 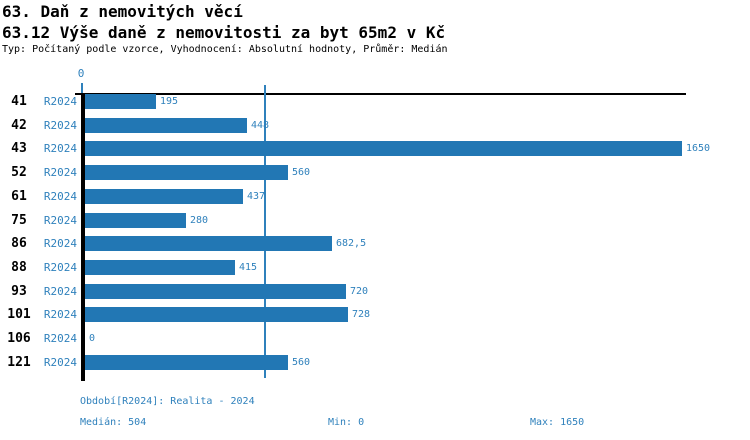 I want to click on bar-value-label: 1650, so click(x=698, y=149).